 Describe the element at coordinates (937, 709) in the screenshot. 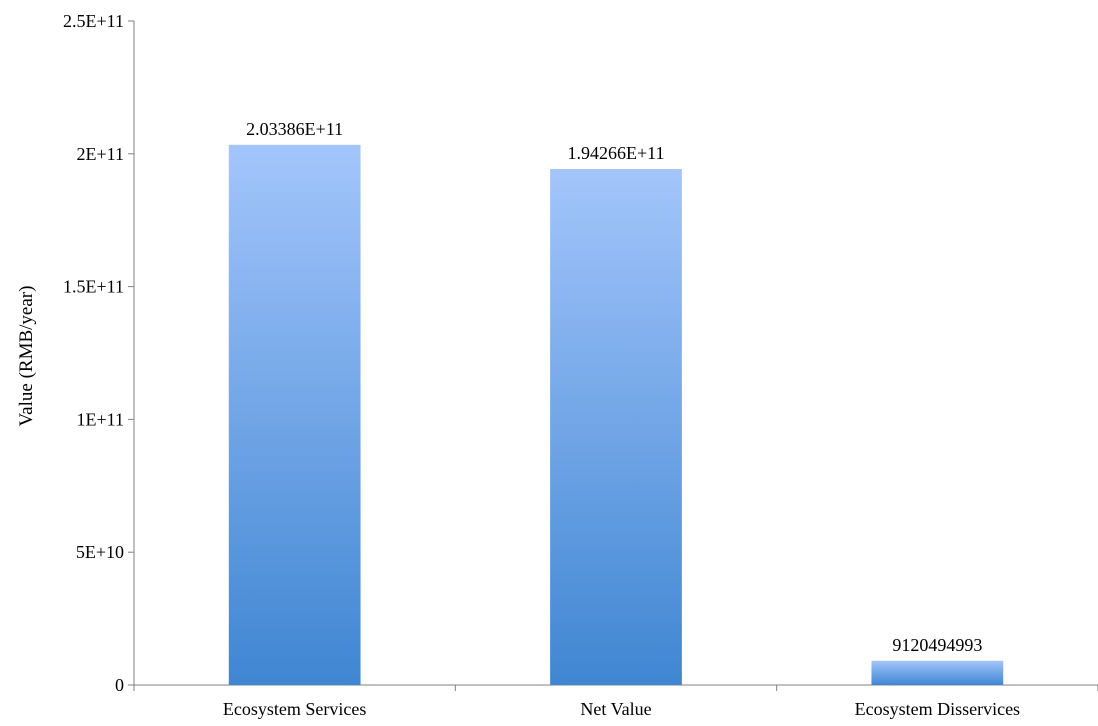

I see `x-tick-label: Ecosystem Disservices` at that location.